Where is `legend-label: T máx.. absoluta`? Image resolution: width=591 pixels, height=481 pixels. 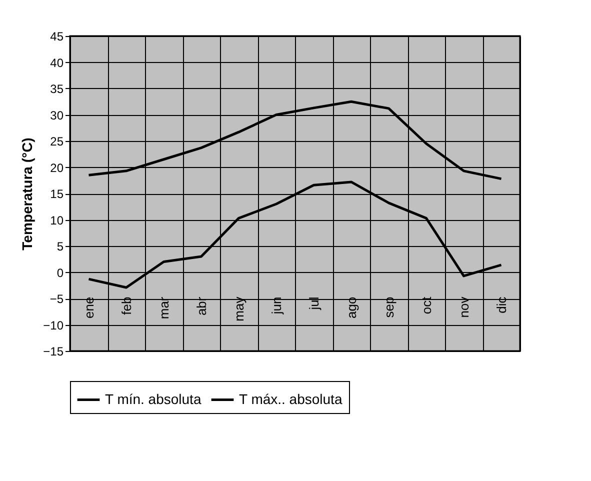
legend-label: T máx.. absoluta is located at coordinates (290, 398).